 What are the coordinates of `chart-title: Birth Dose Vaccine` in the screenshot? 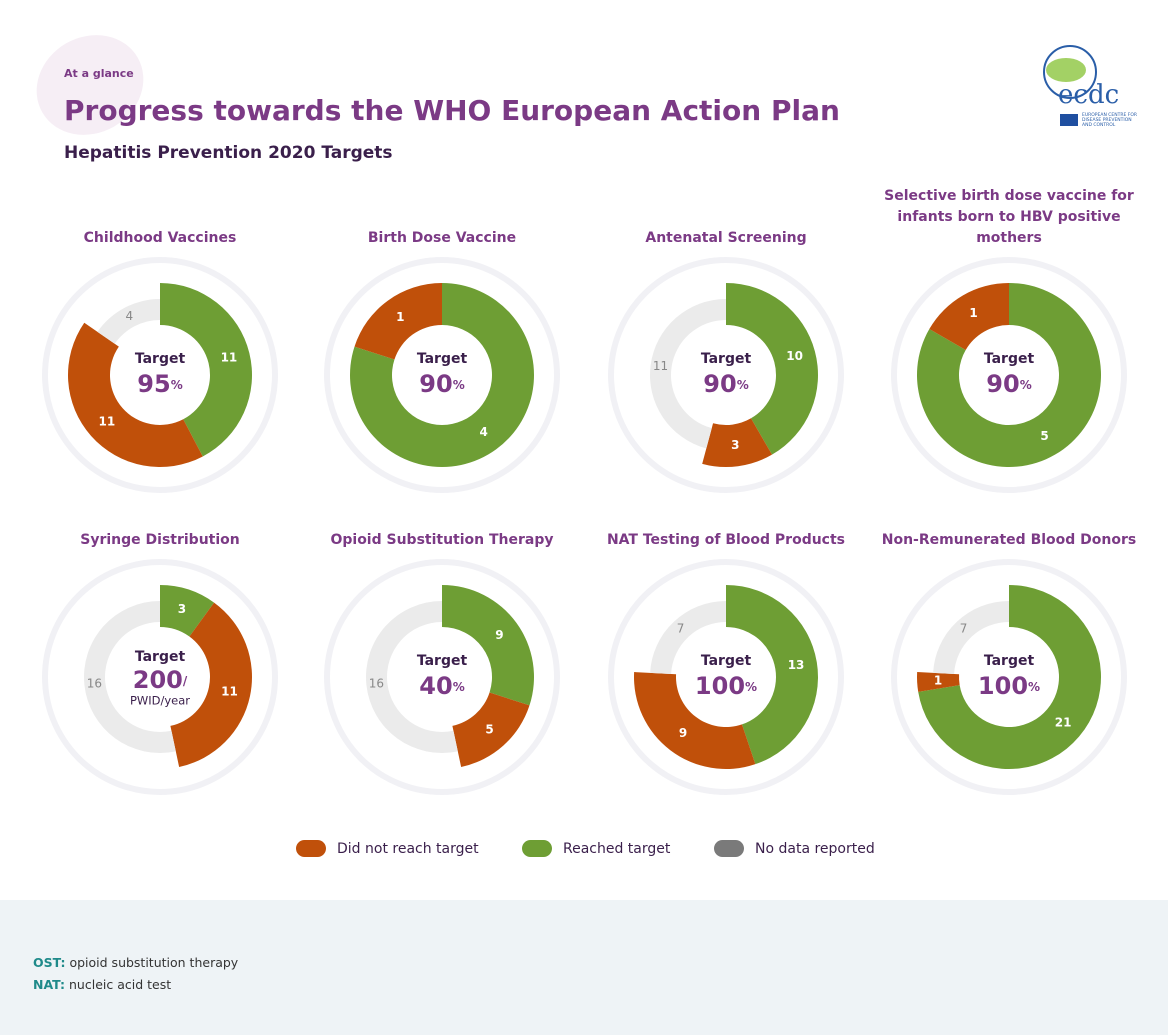 It's located at (442, 238).